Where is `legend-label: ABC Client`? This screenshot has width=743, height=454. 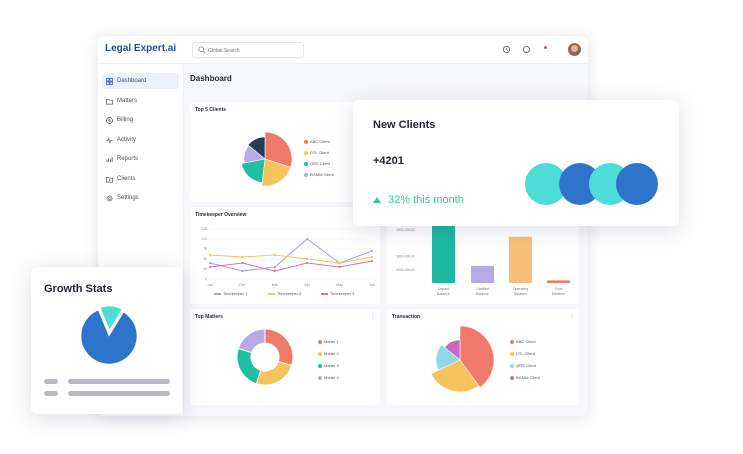
legend-label: ABC Client is located at coordinates (526, 341).